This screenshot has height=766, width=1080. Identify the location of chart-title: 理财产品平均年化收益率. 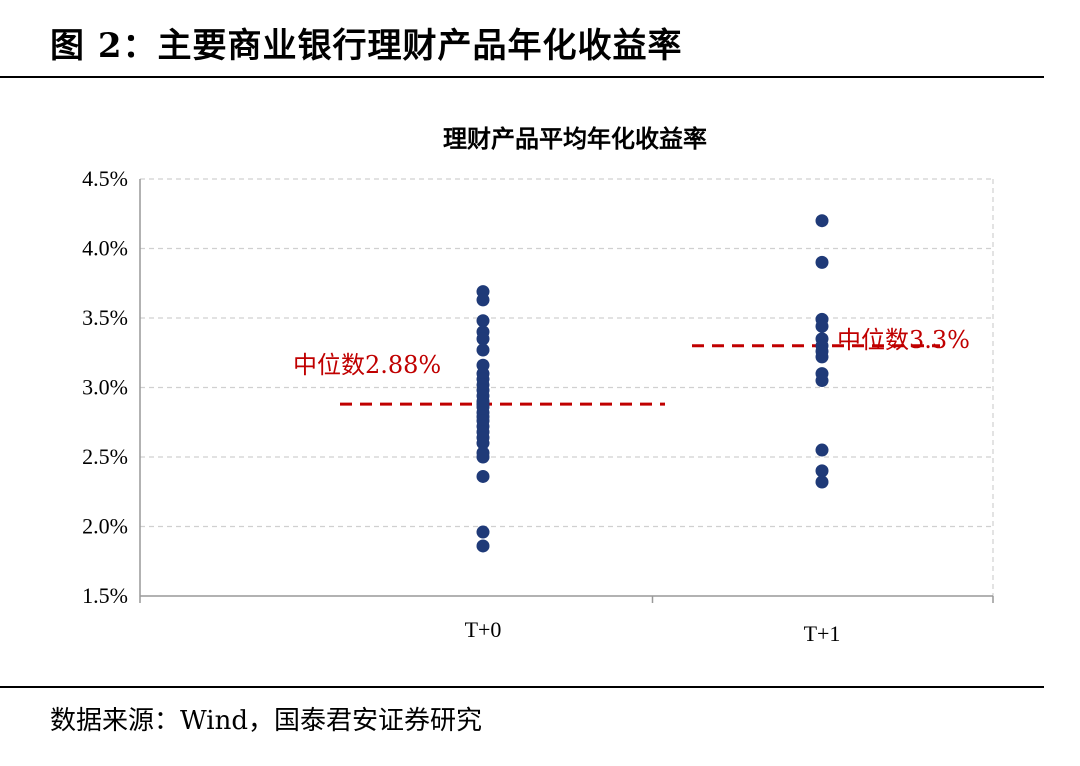
(575, 138).